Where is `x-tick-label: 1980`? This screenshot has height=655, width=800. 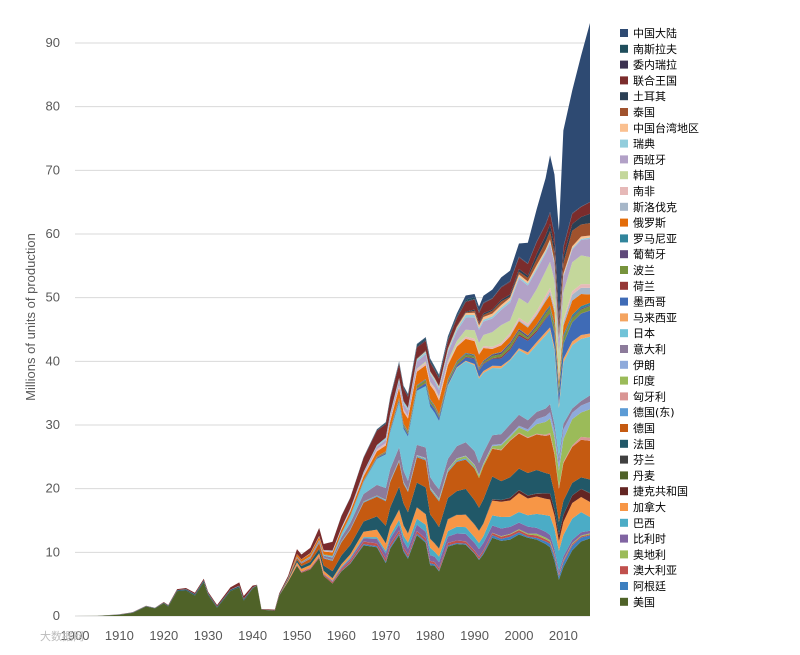 x-tick-label: 1980 is located at coordinates (430, 635).